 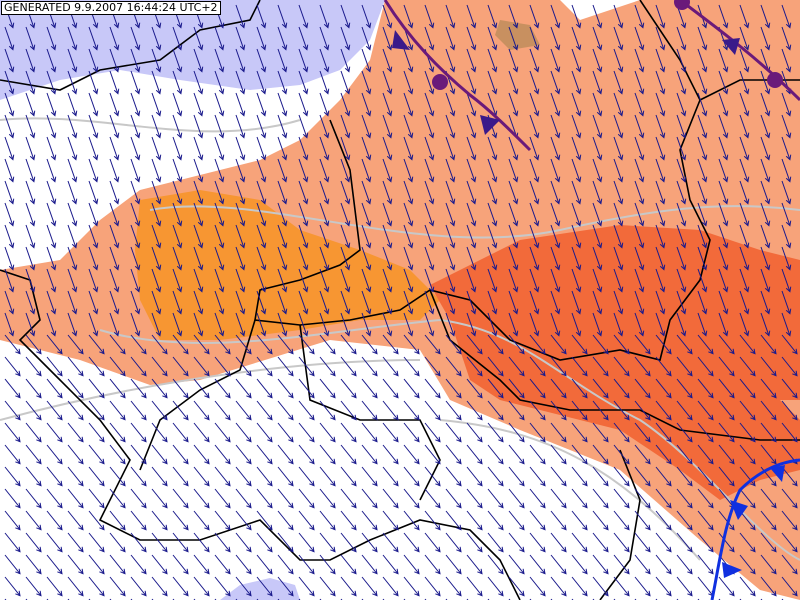 I want to click on front-semicircle, so click(x=682, y=5).